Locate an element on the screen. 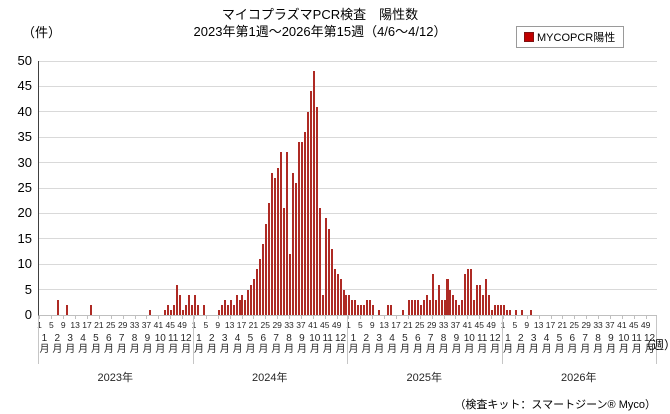 This screenshot has width=670, height=414. week-tick-2026-41: 41 is located at coordinates (622, 325).